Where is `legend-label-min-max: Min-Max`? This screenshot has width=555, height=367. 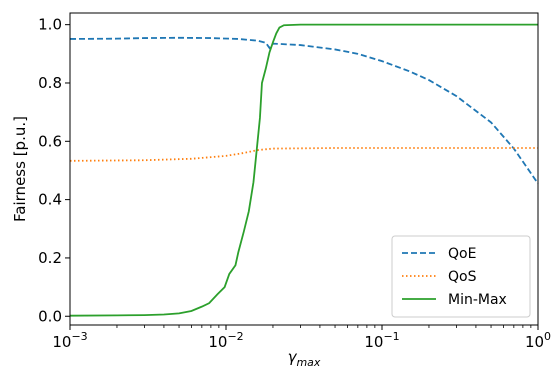 legend-label-min-max: Min-Max is located at coordinates (477, 300).